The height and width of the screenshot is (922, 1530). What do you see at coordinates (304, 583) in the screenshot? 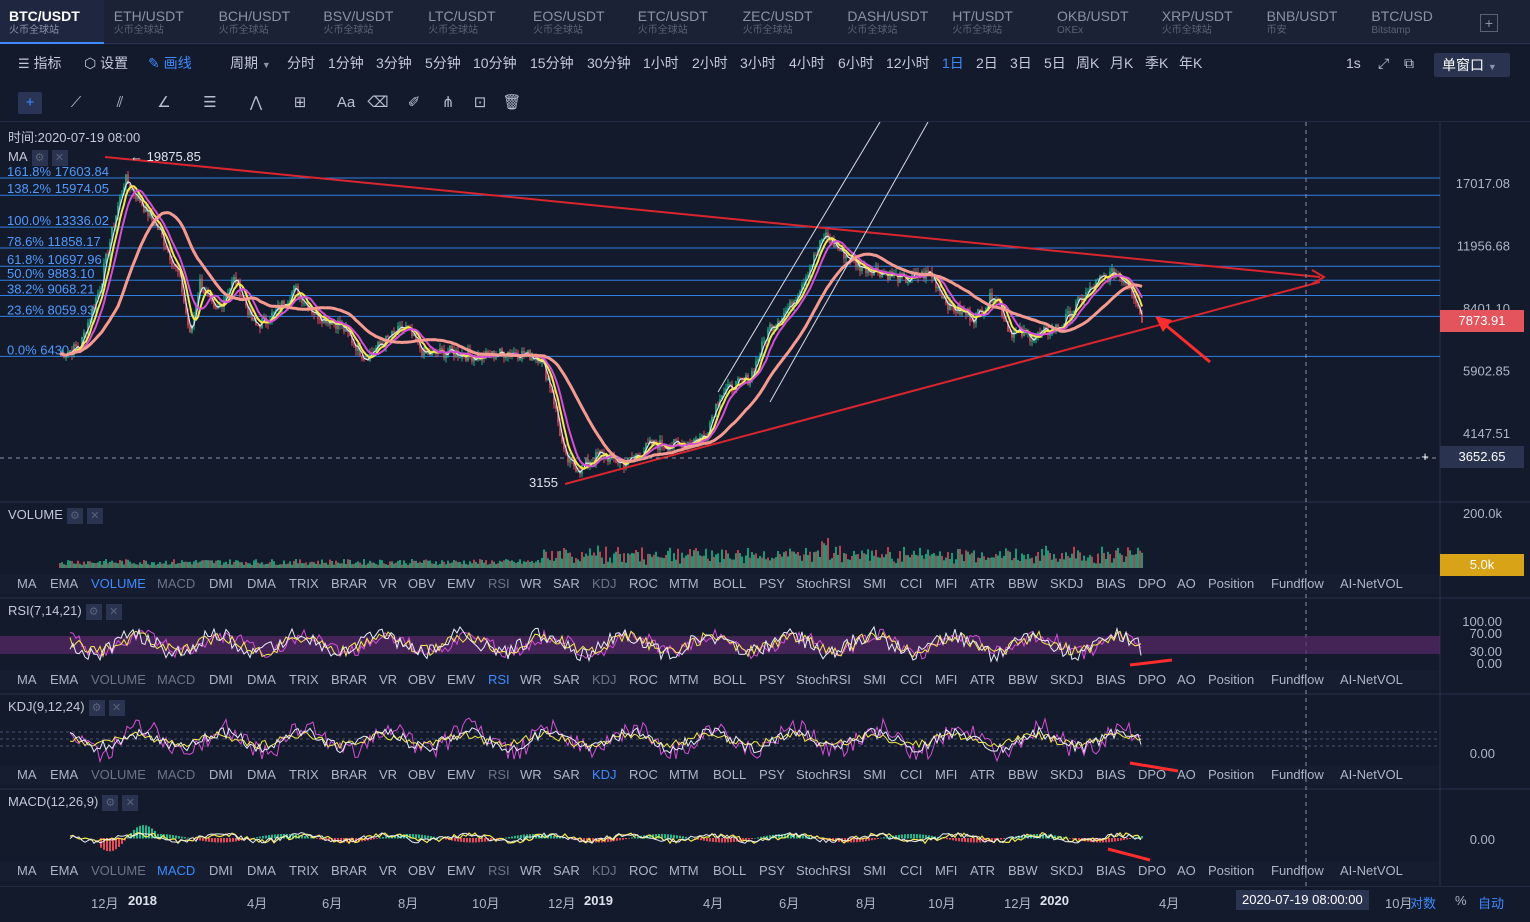
I see `indicator-trix: TRIX` at bounding box center [304, 583].